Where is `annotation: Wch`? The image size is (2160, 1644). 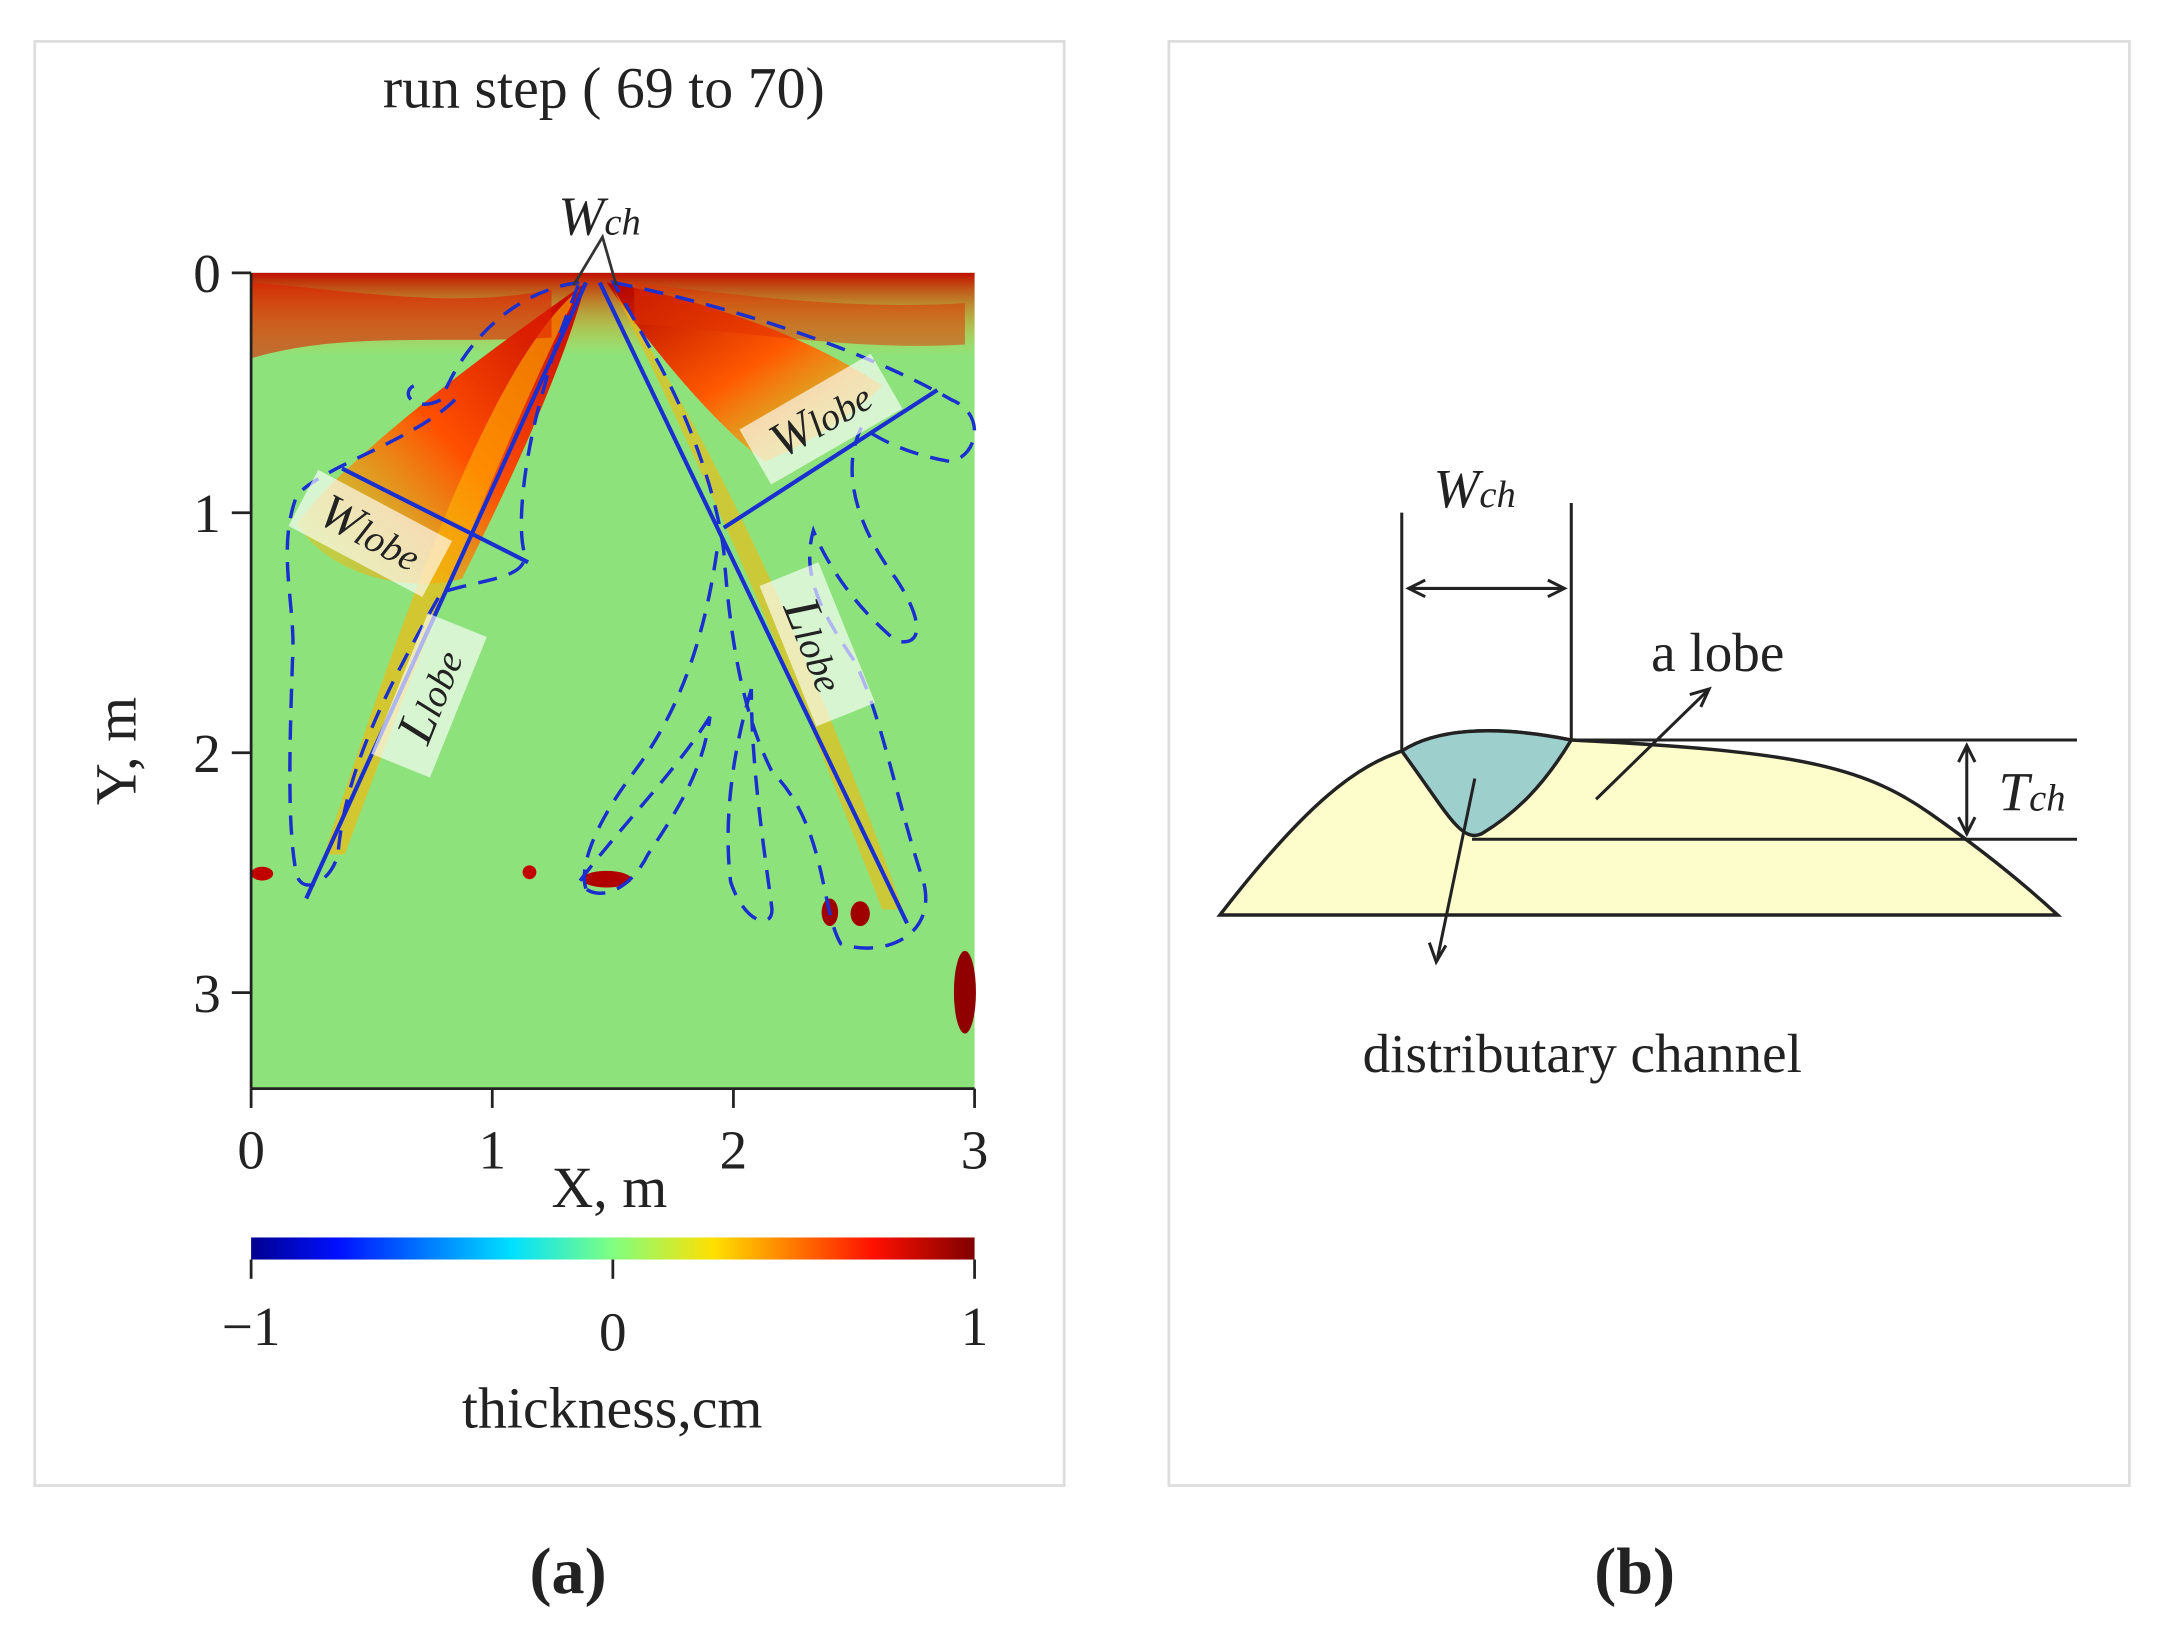 annotation: Wch is located at coordinates (599, 215).